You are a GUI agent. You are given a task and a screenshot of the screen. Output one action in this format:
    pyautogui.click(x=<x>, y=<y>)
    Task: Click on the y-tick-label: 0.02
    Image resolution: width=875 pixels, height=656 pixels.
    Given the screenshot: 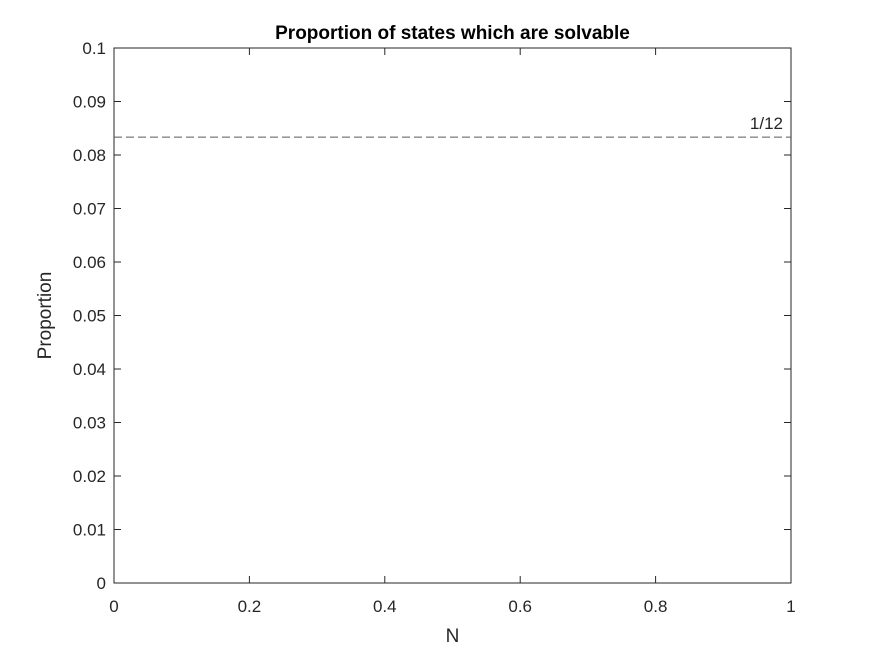 What is the action you would take?
    pyautogui.click(x=89, y=476)
    